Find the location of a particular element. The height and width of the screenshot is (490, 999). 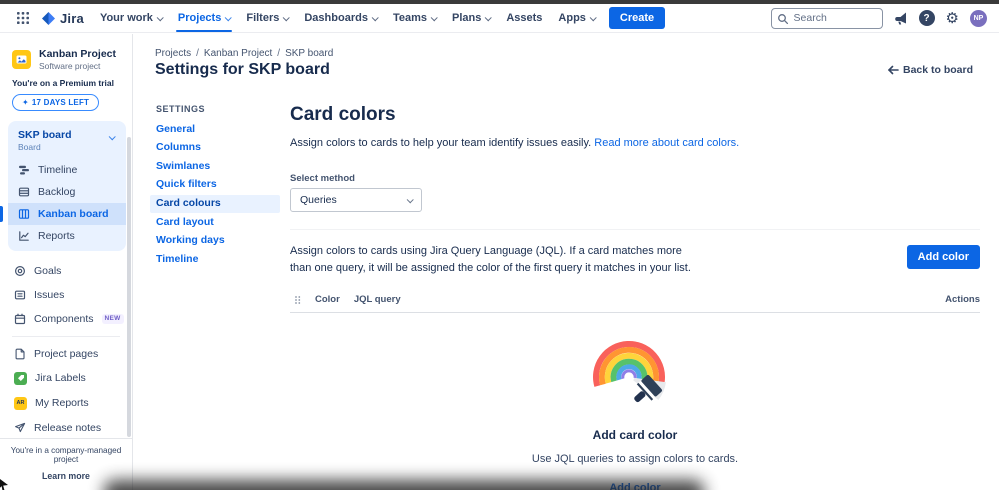

timeline-icon is located at coordinates (24, 170).